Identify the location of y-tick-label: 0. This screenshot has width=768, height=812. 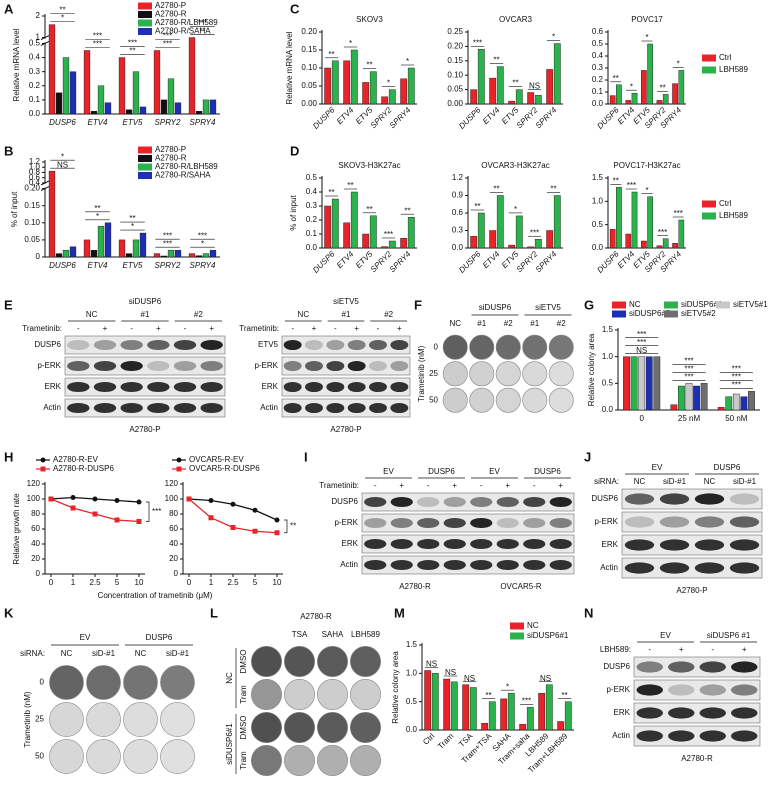
(38, 573).